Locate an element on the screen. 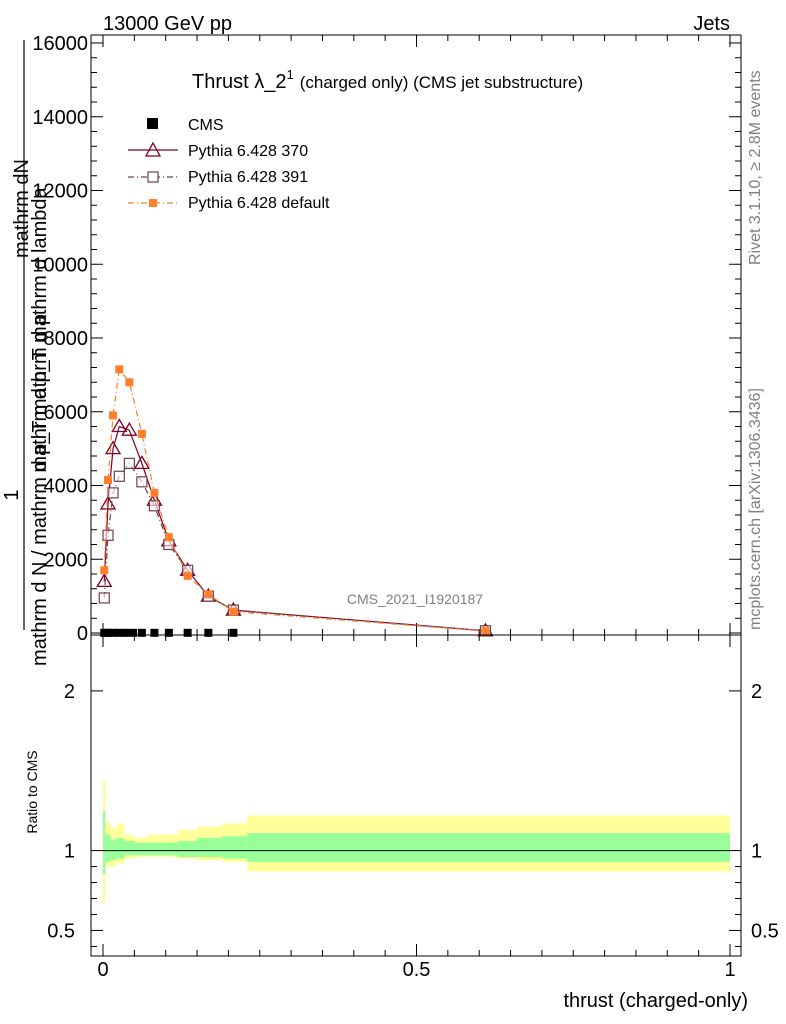 The width and height of the screenshot is (786, 1024). y-tick-label: 12000 is located at coordinates (60, 192).